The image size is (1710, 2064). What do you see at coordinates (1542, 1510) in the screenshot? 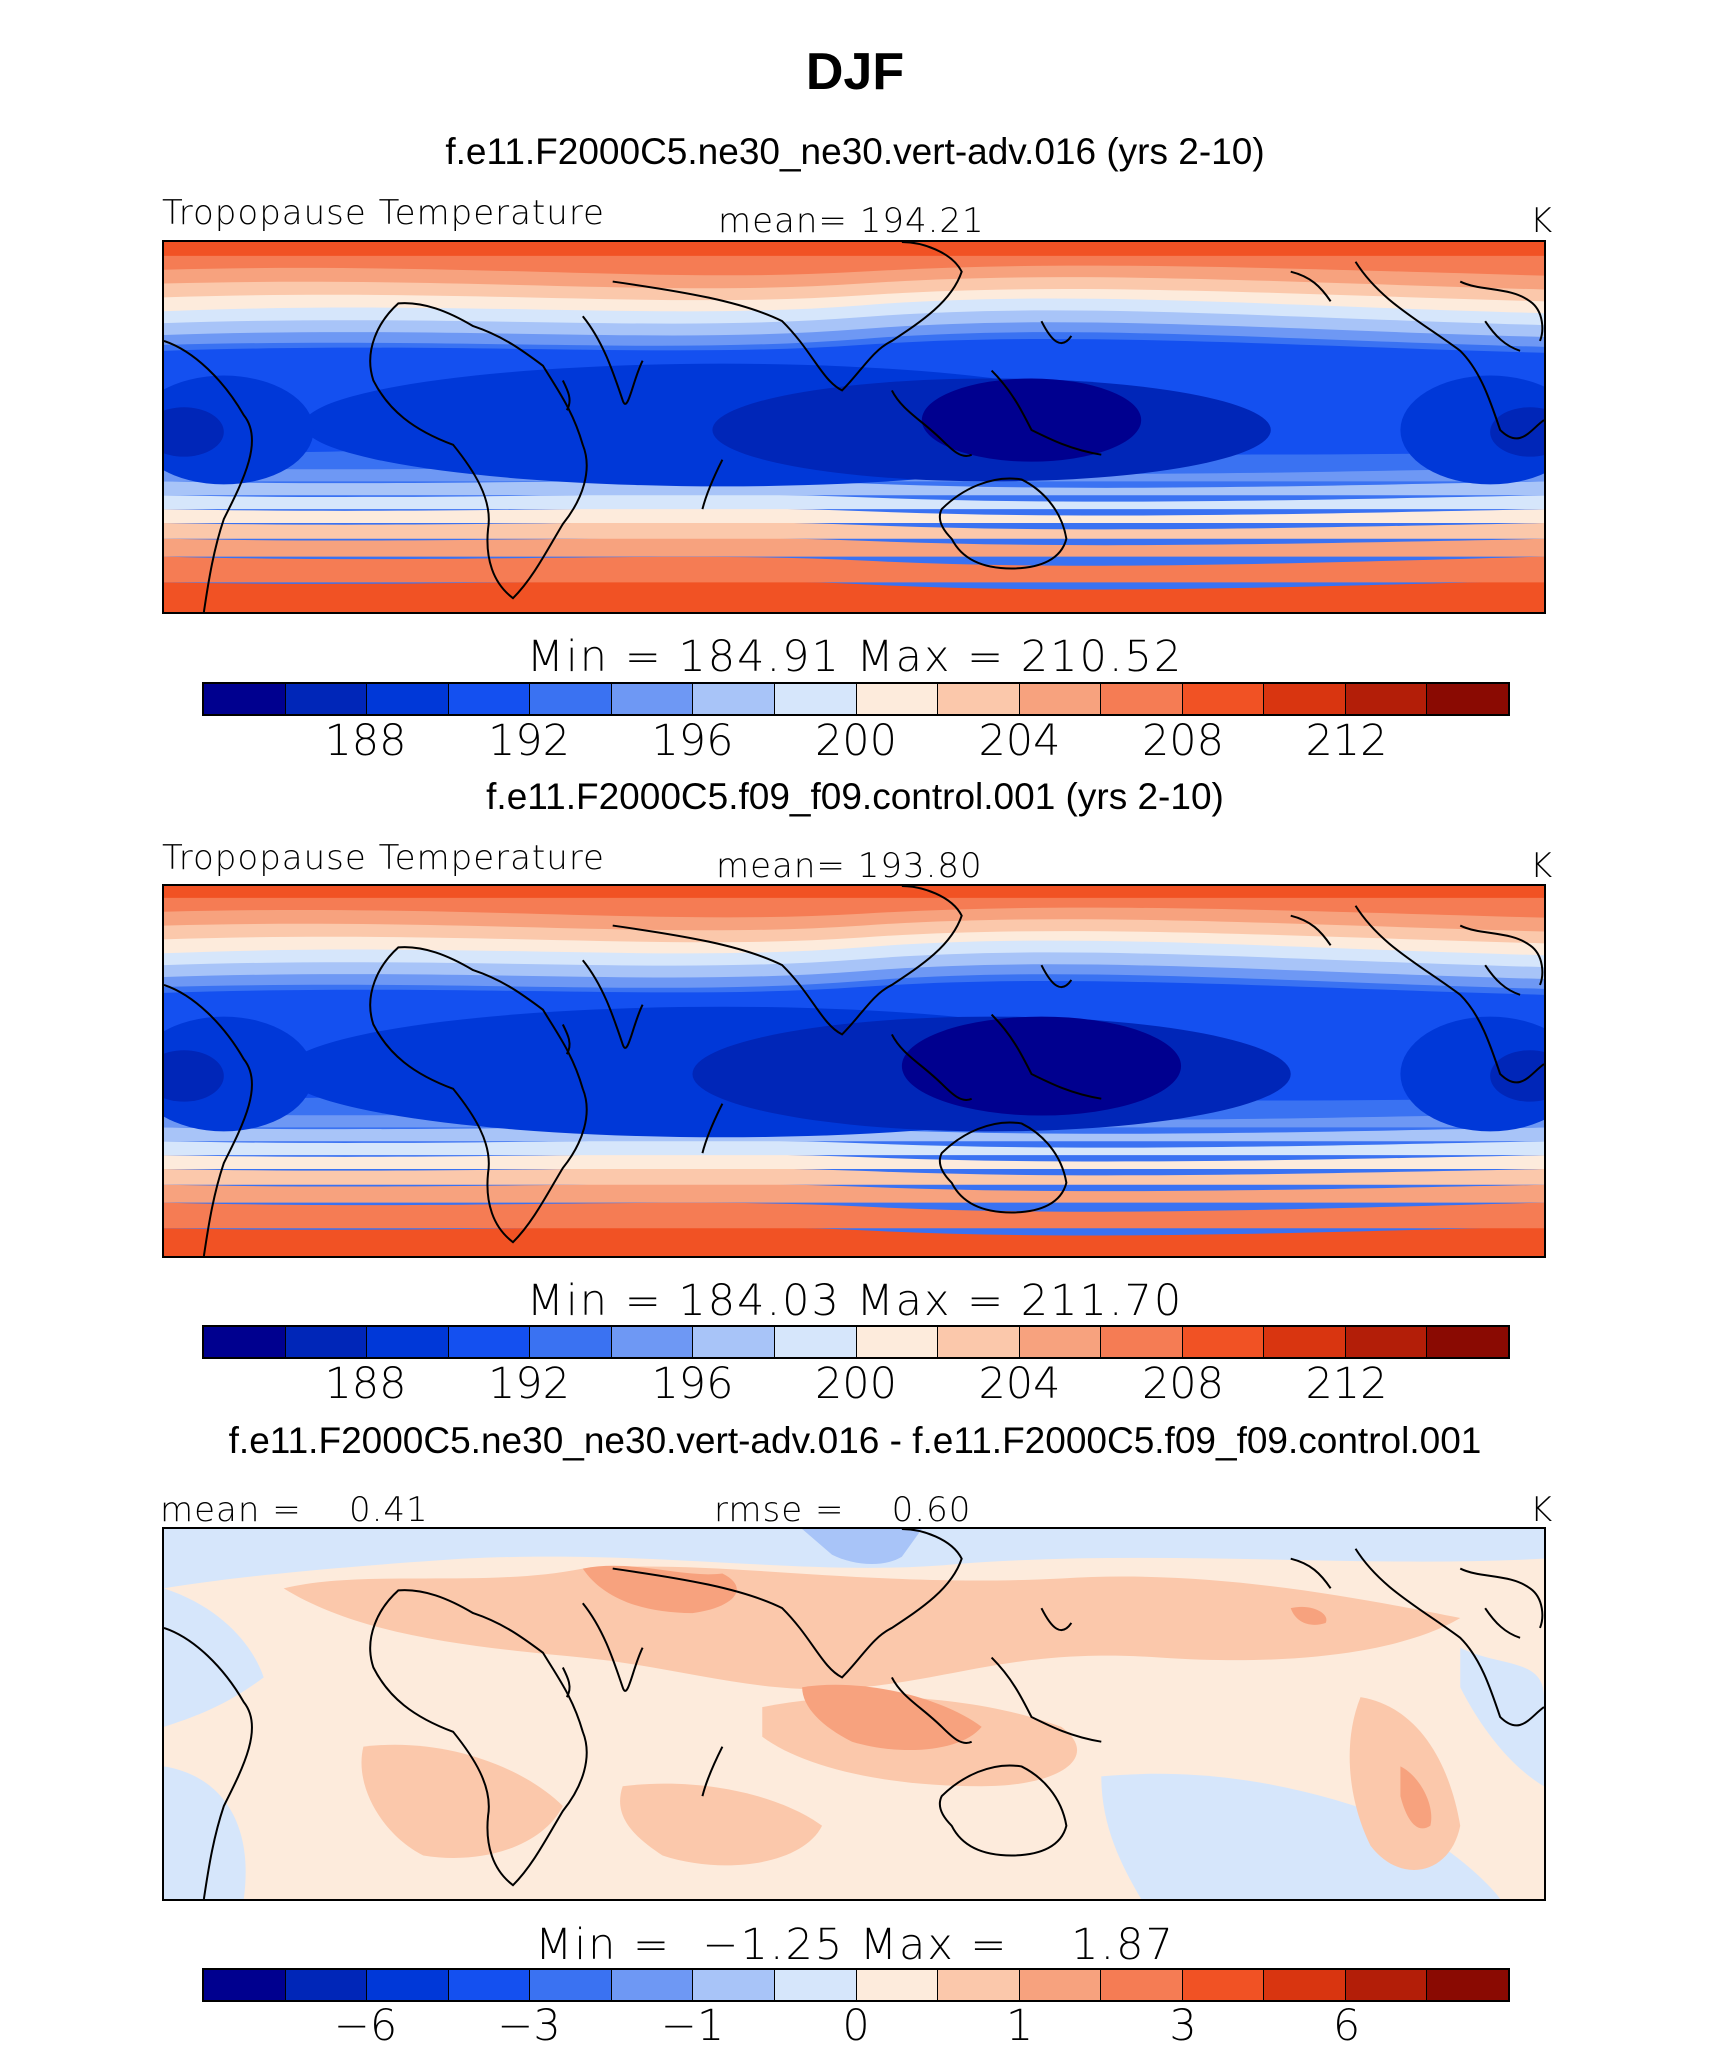
I see `panel-3-units-label: K` at bounding box center [1542, 1510].